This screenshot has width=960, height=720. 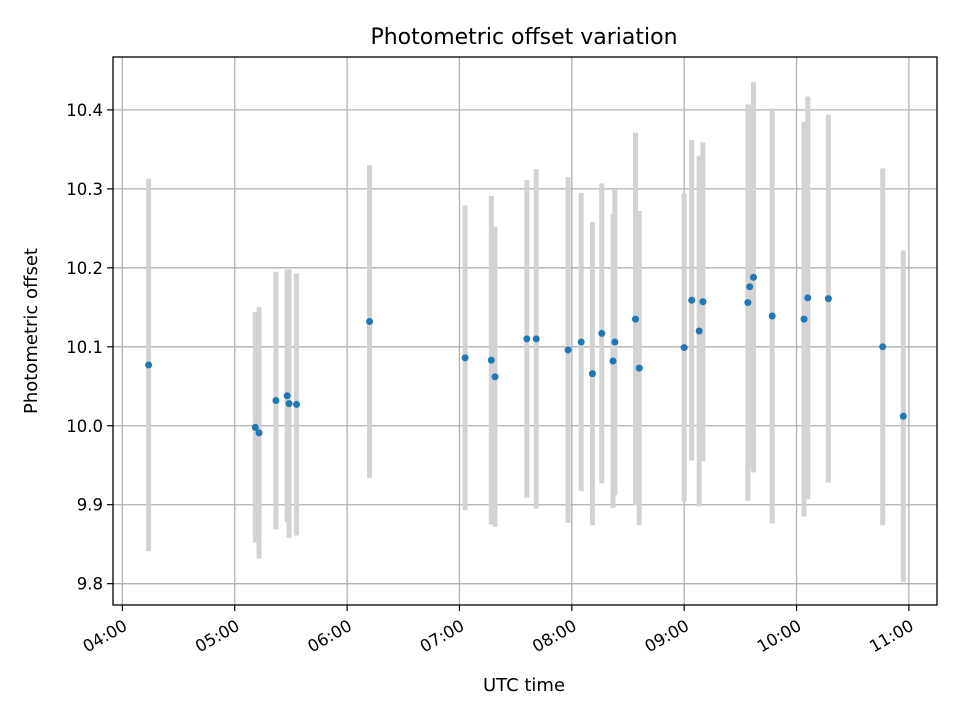 What do you see at coordinates (84, 347) in the screenshot?
I see `y-tick-label: 10.1` at bounding box center [84, 347].